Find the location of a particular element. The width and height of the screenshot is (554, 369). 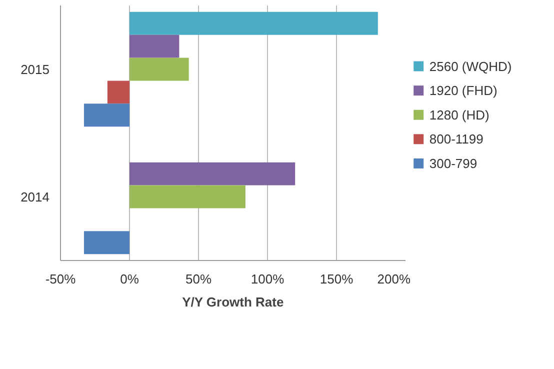

x-tick-label: 50% is located at coordinates (198, 279).